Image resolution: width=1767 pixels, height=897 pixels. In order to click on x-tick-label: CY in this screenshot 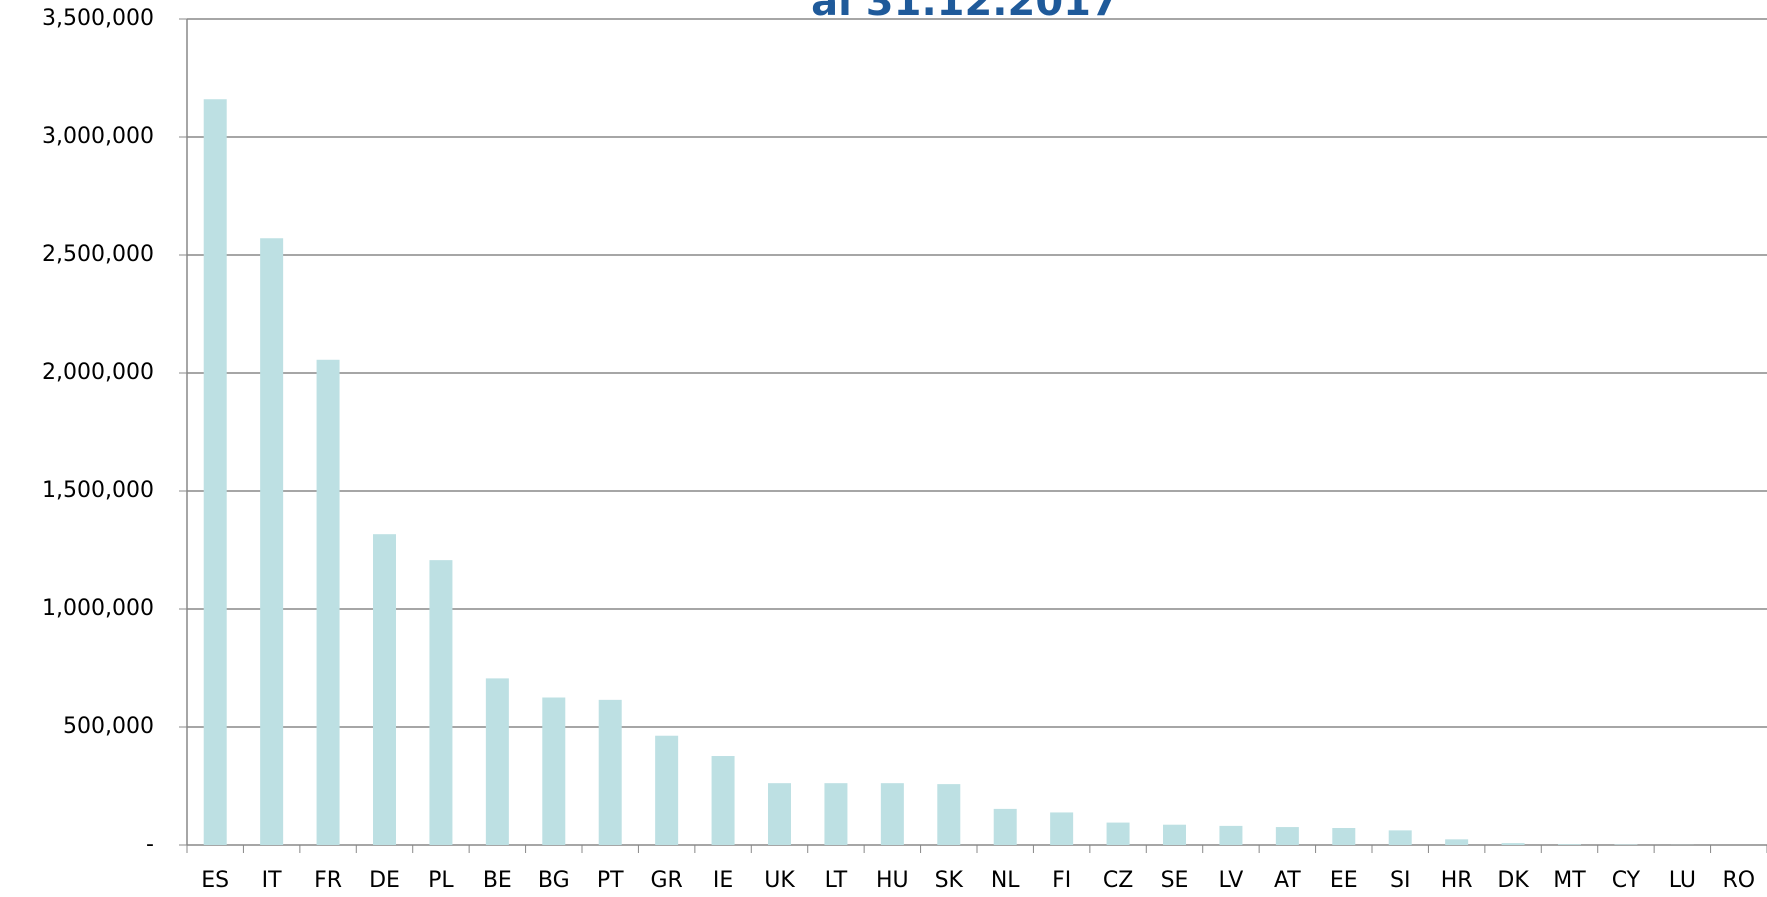, I will do `click(1626, 880)`.